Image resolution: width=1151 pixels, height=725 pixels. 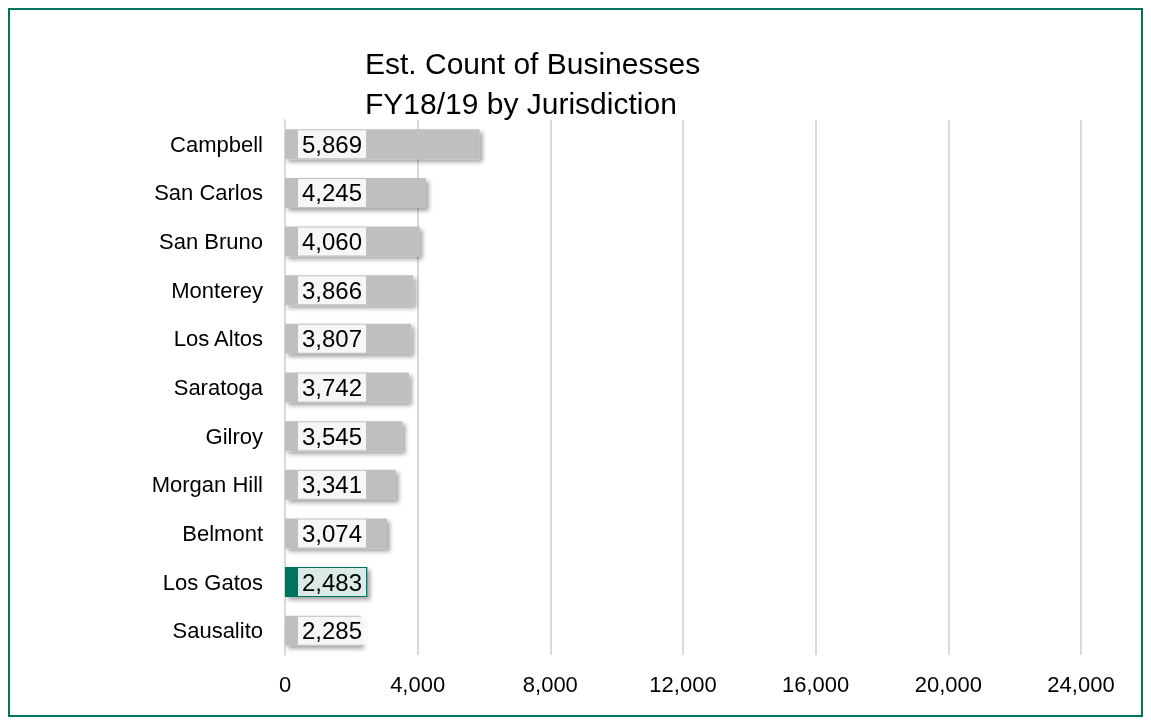 What do you see at coordinates (211, 242) in the screenshot?
I see `y-tick-label: San Bruno` at bounding box center [211, 242].